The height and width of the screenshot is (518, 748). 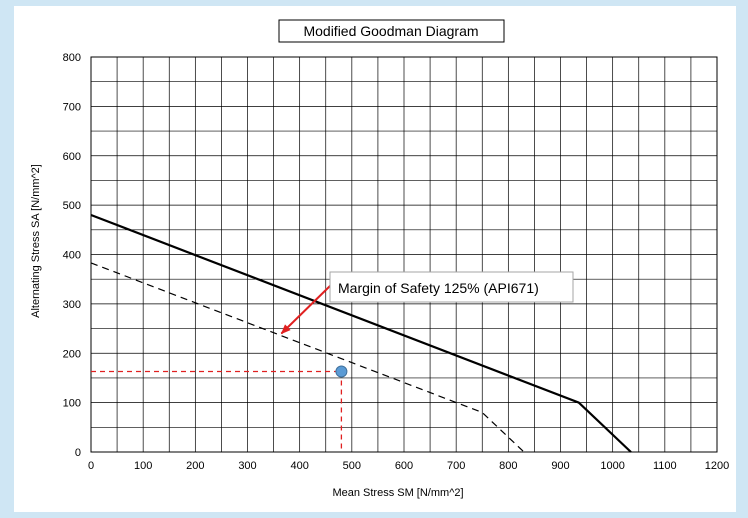 What do you see at coordinates (438, 288) in the screenshot?
I see `annotation-text: Margin of Safety 125% (API671)` at bounding box center [438, 288].